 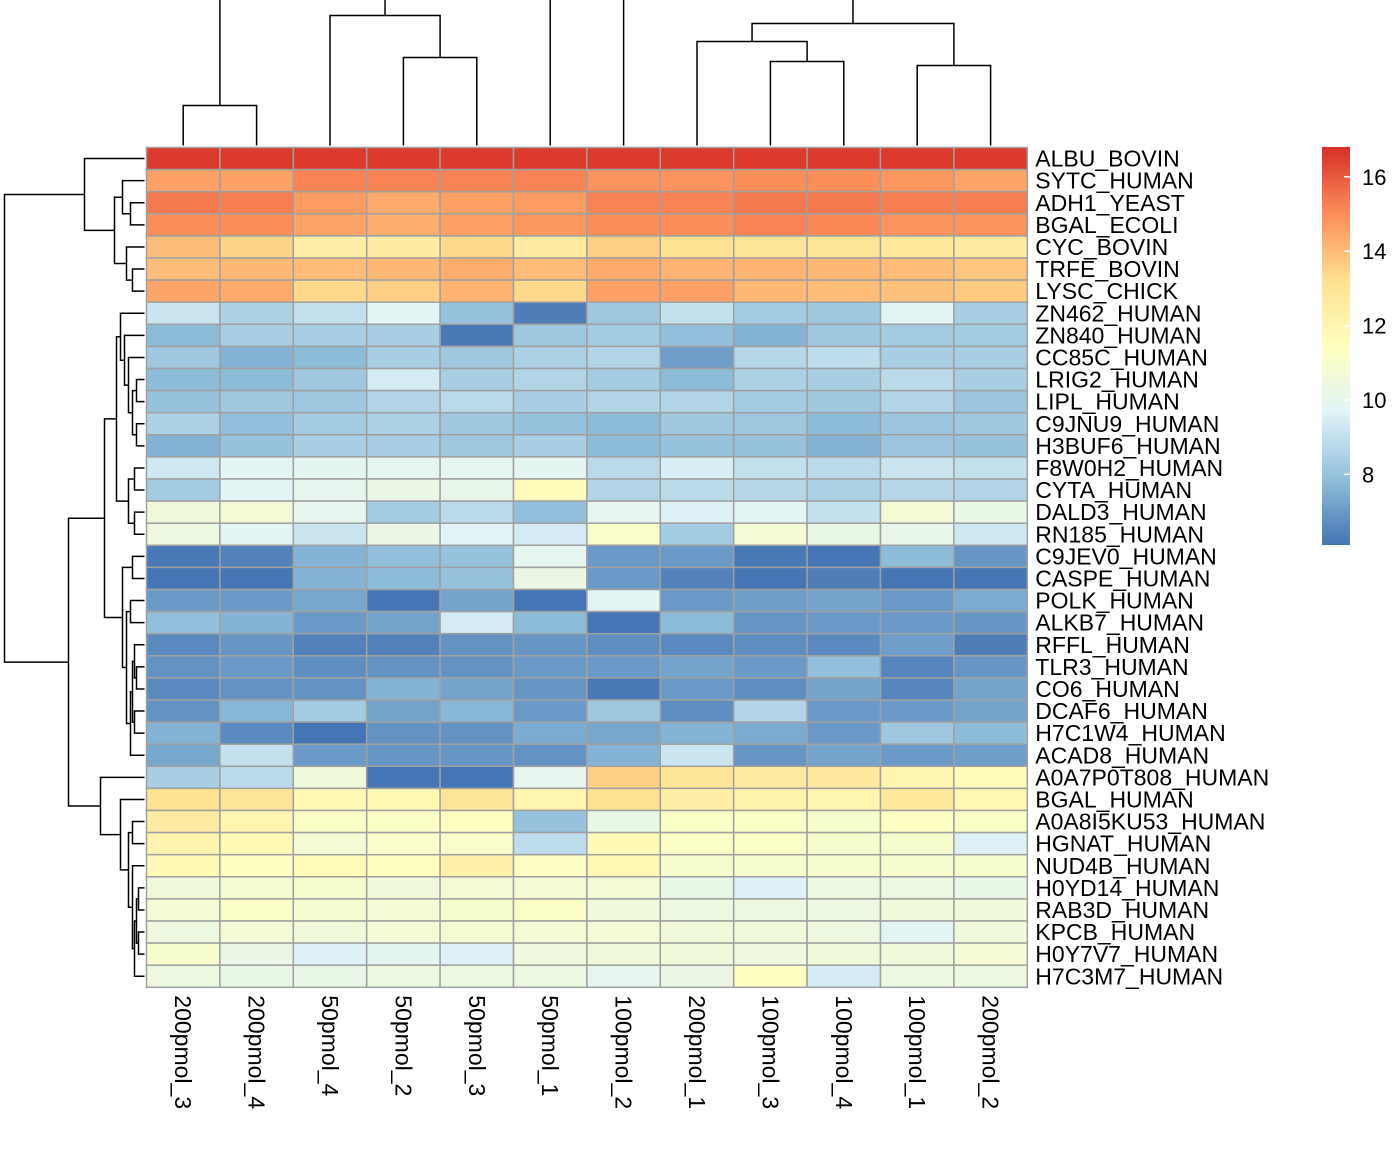 I want to click on row-label: ZN840_HUMAN, so click(x=1118, y=335).